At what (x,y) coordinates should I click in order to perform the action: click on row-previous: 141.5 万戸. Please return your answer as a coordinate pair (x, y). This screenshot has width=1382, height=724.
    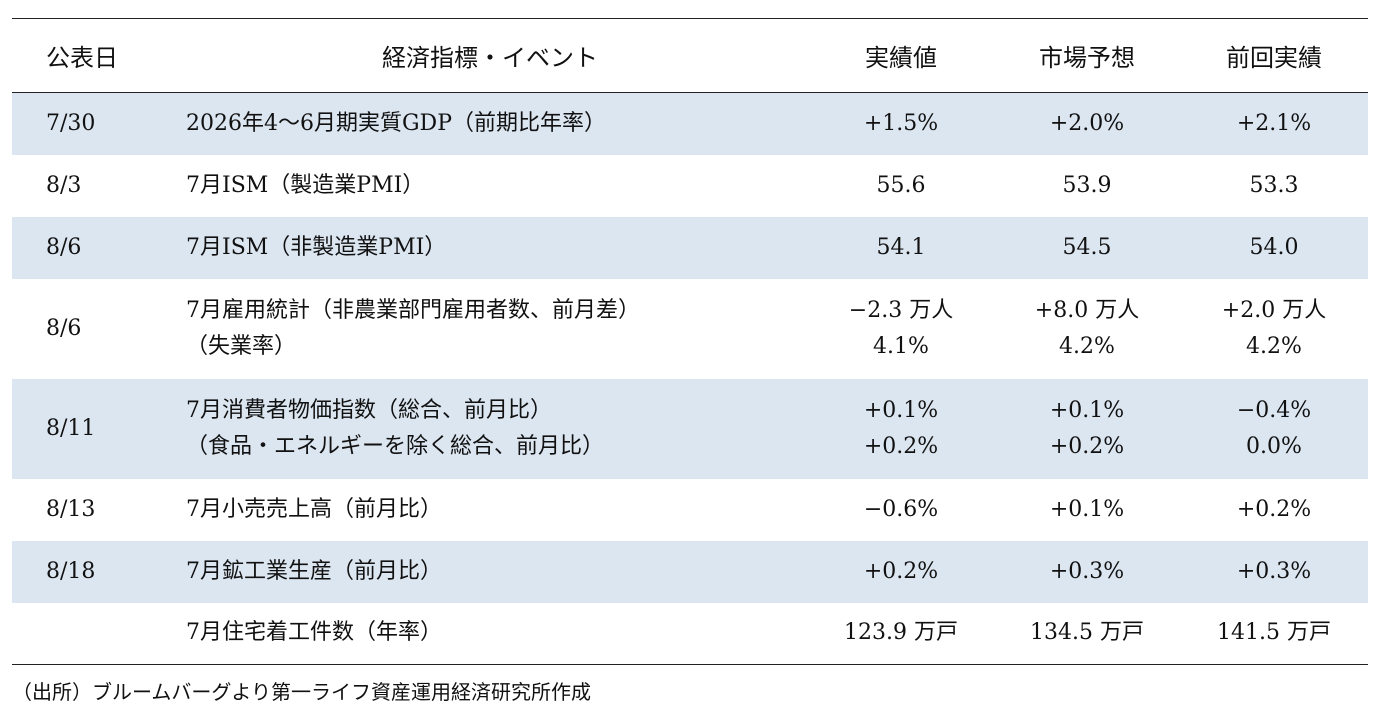
    Looking at the image, I should click on (1274, 633).